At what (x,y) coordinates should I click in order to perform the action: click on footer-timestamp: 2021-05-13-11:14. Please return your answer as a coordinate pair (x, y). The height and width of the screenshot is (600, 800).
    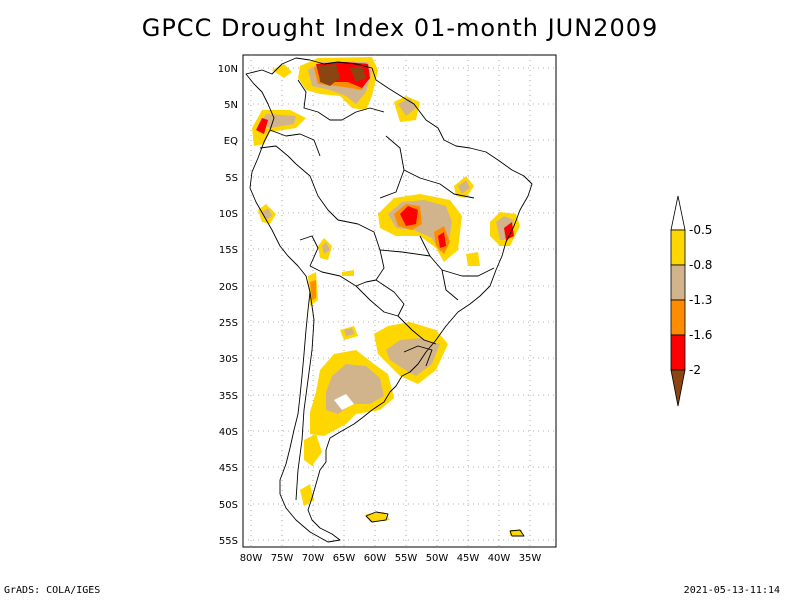
    Looking at the image, I should click on (731, 590).